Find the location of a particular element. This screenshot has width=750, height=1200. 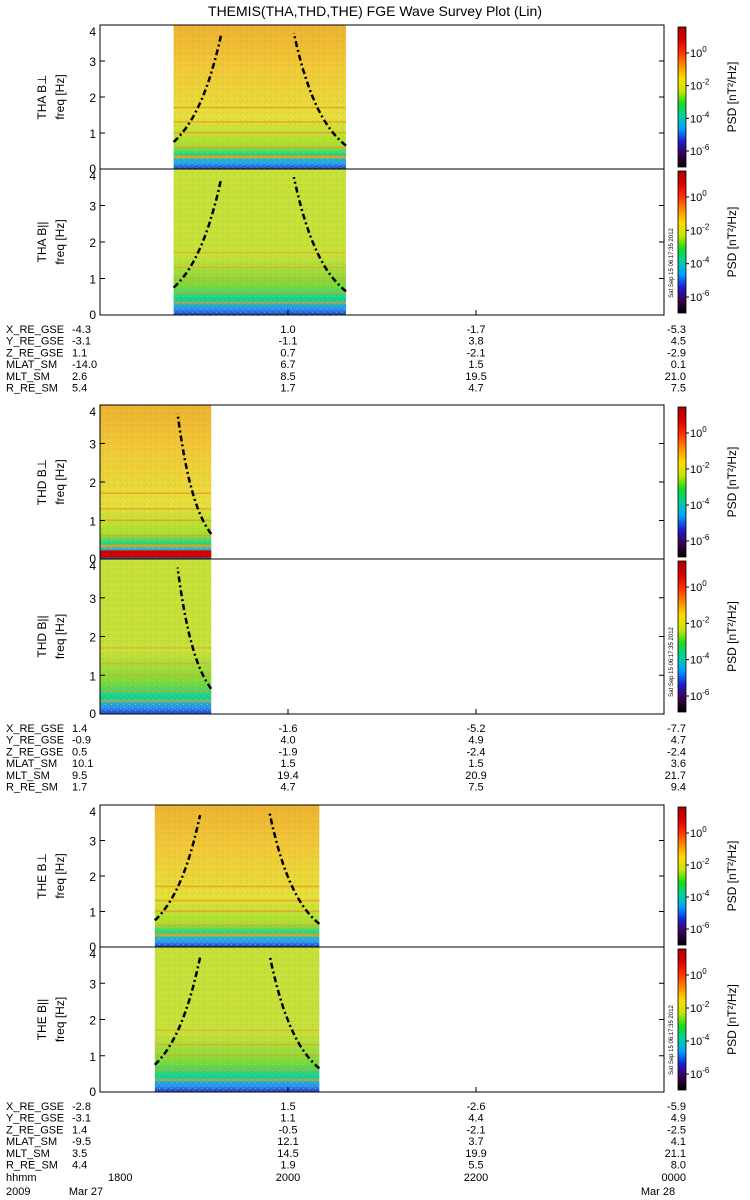

ephemeris-value: 3.7 is located at coordinates (475, 1142).